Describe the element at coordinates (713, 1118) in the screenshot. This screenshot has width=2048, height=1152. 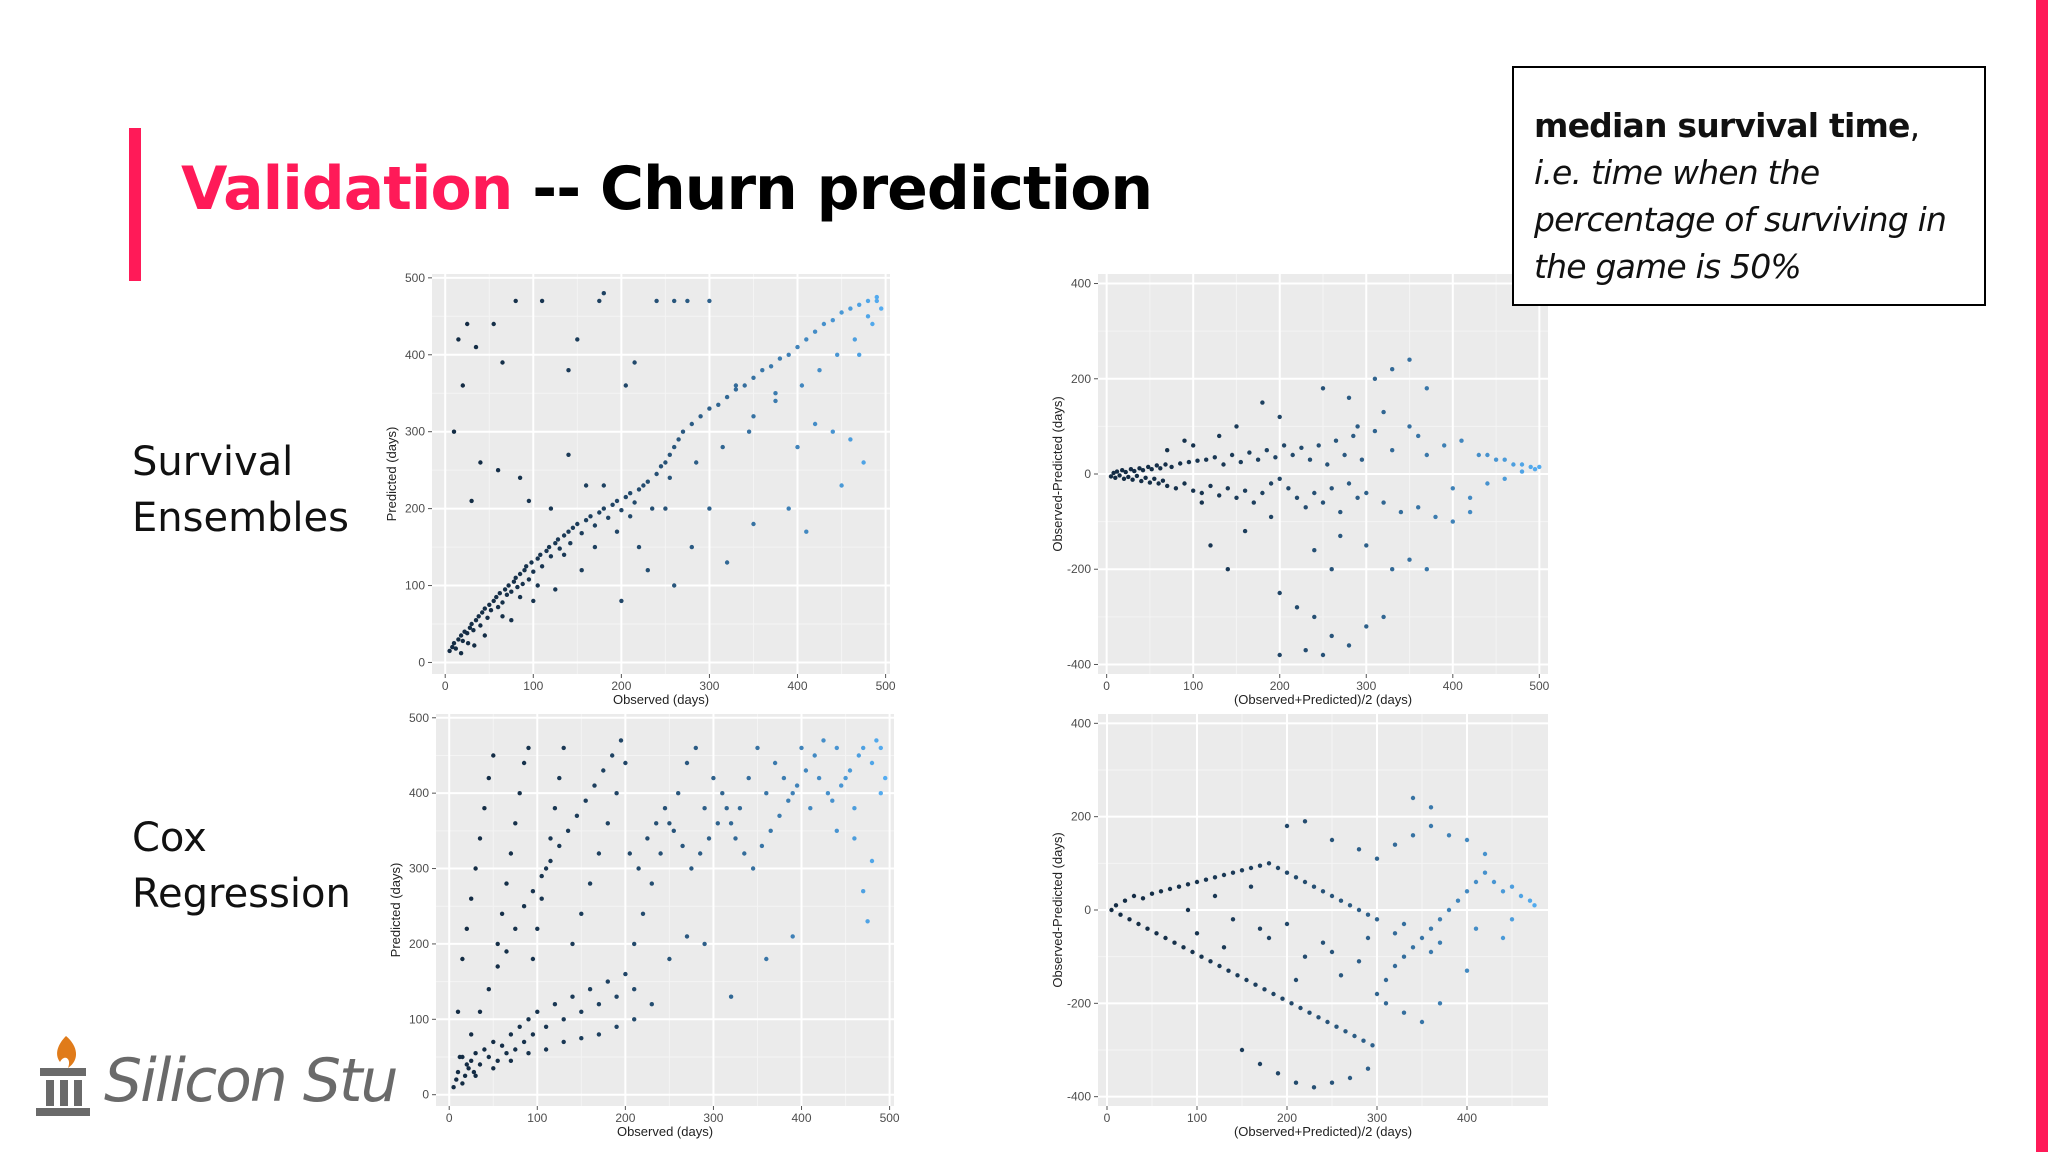
I see `x-tick-label: 300` at that location.